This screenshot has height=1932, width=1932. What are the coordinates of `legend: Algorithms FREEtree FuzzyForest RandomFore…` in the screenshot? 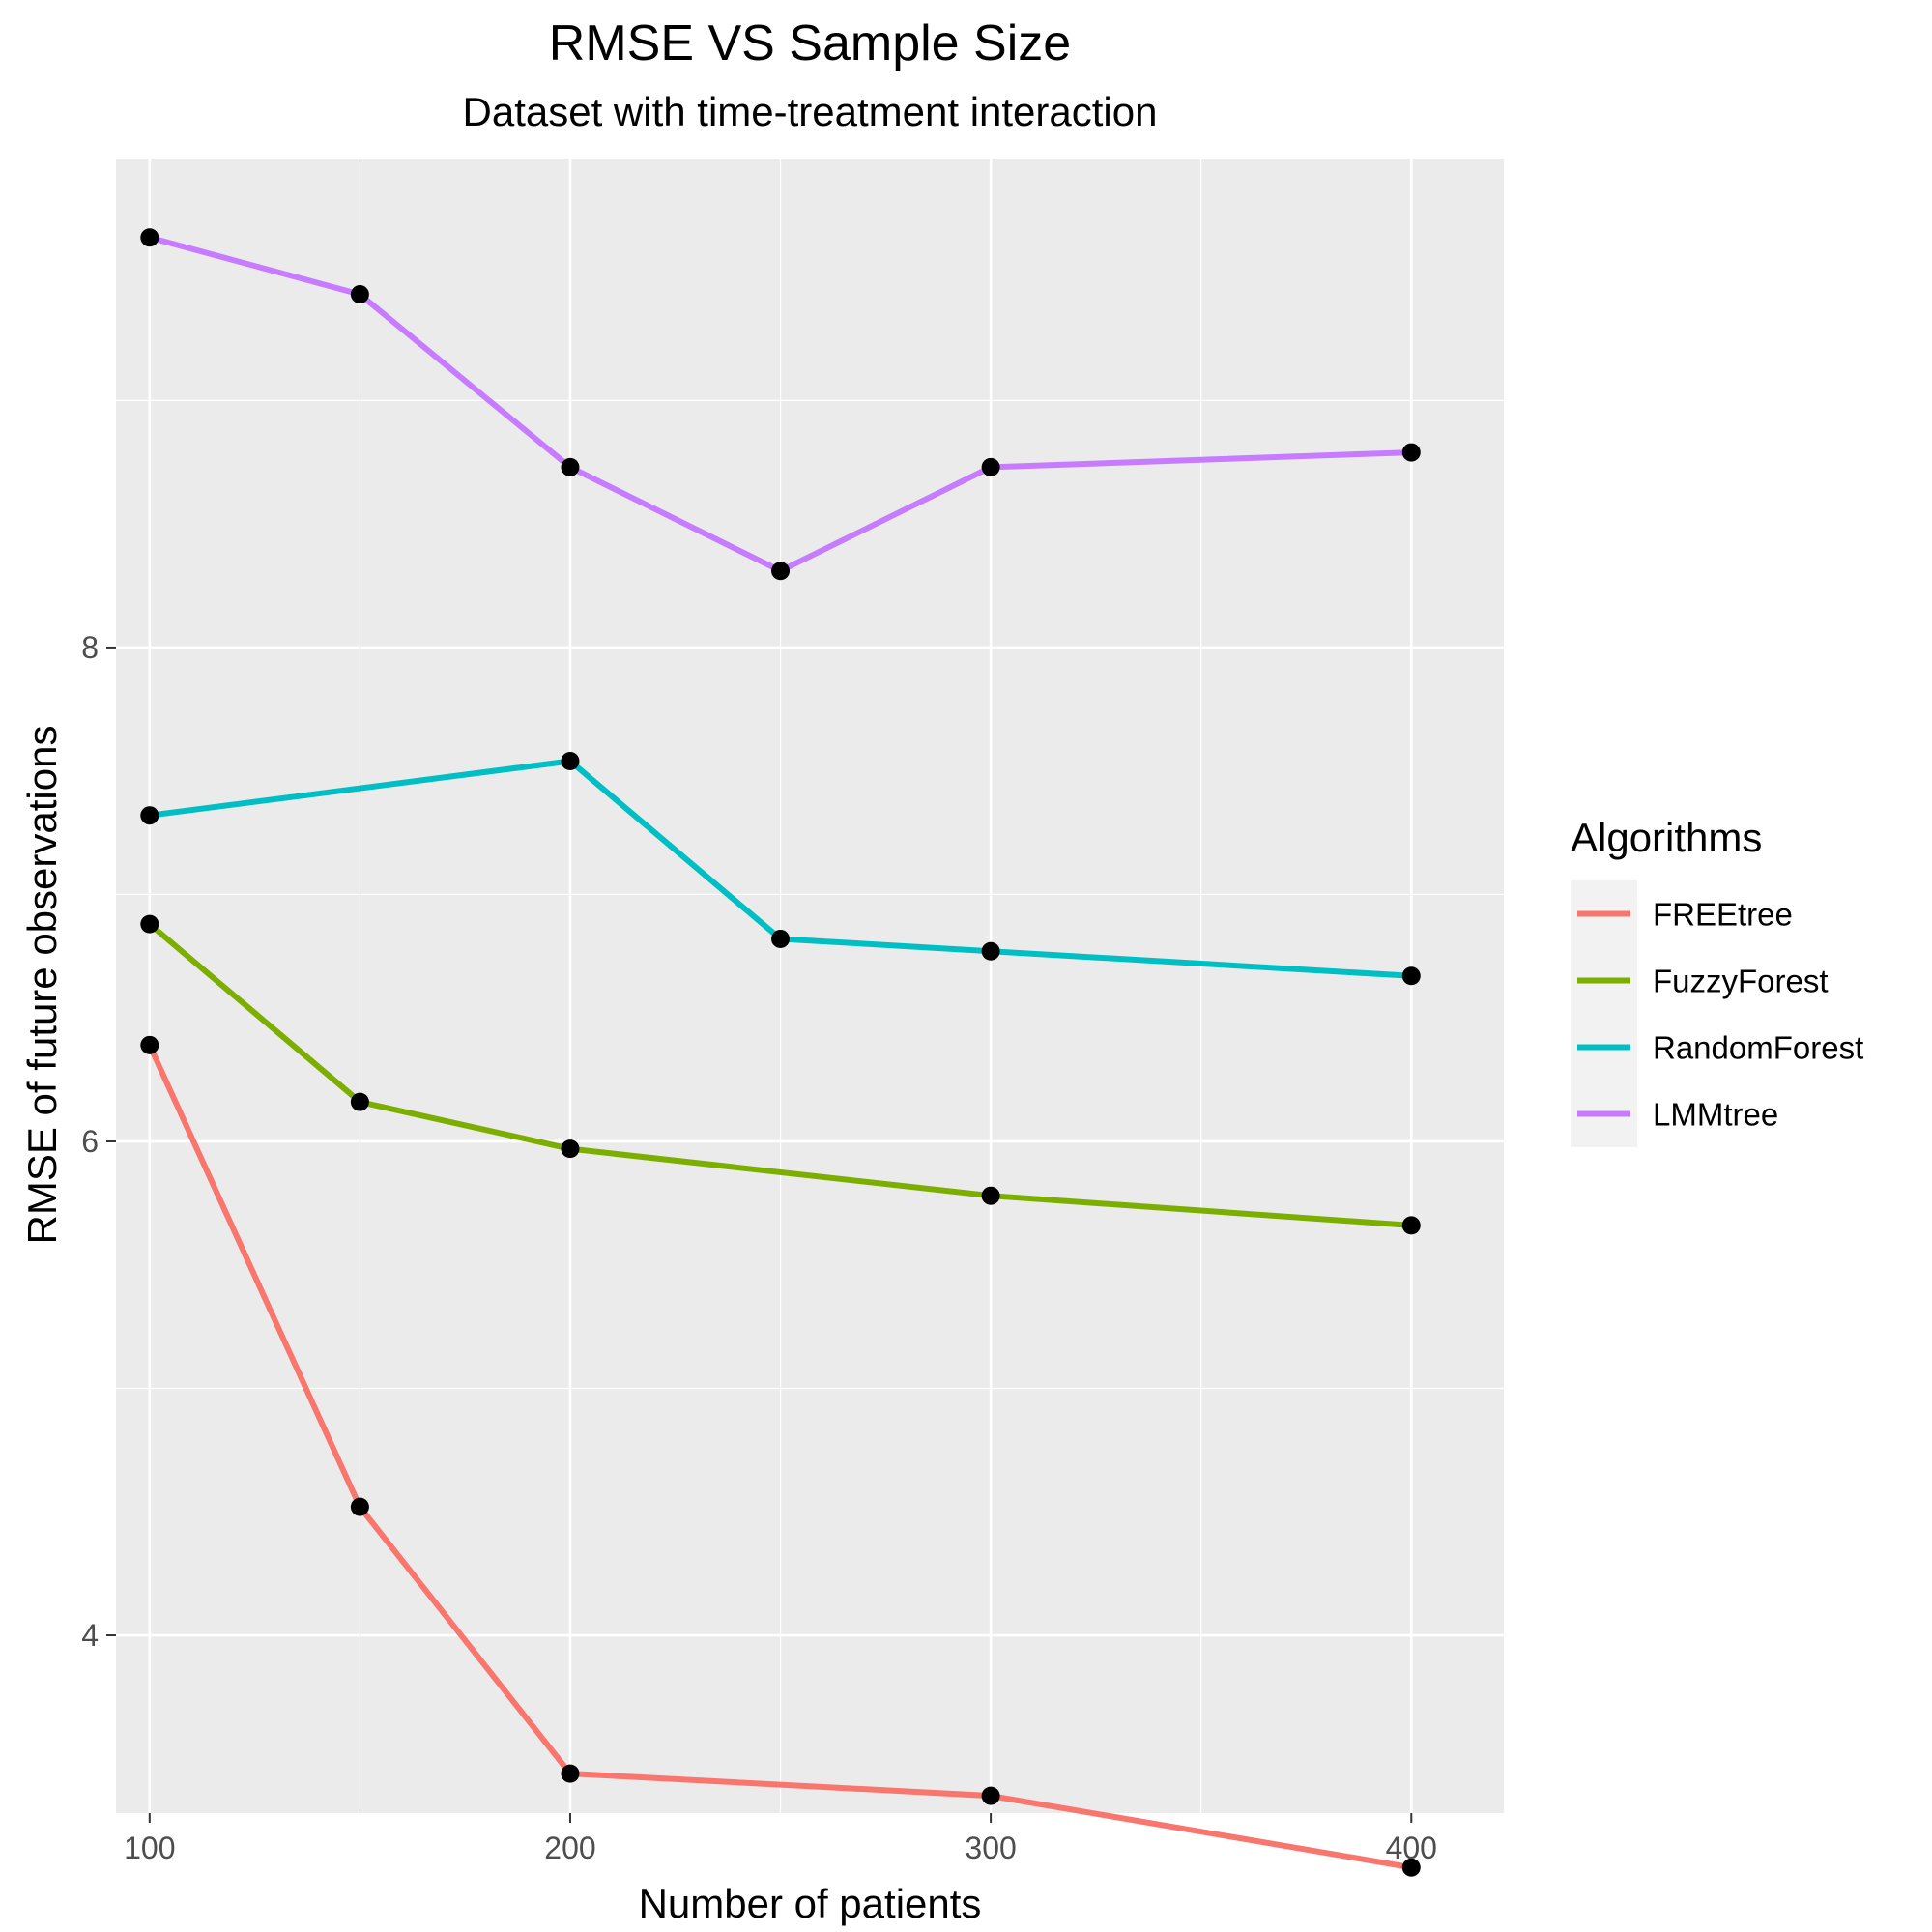 It's located at (1717, 981).